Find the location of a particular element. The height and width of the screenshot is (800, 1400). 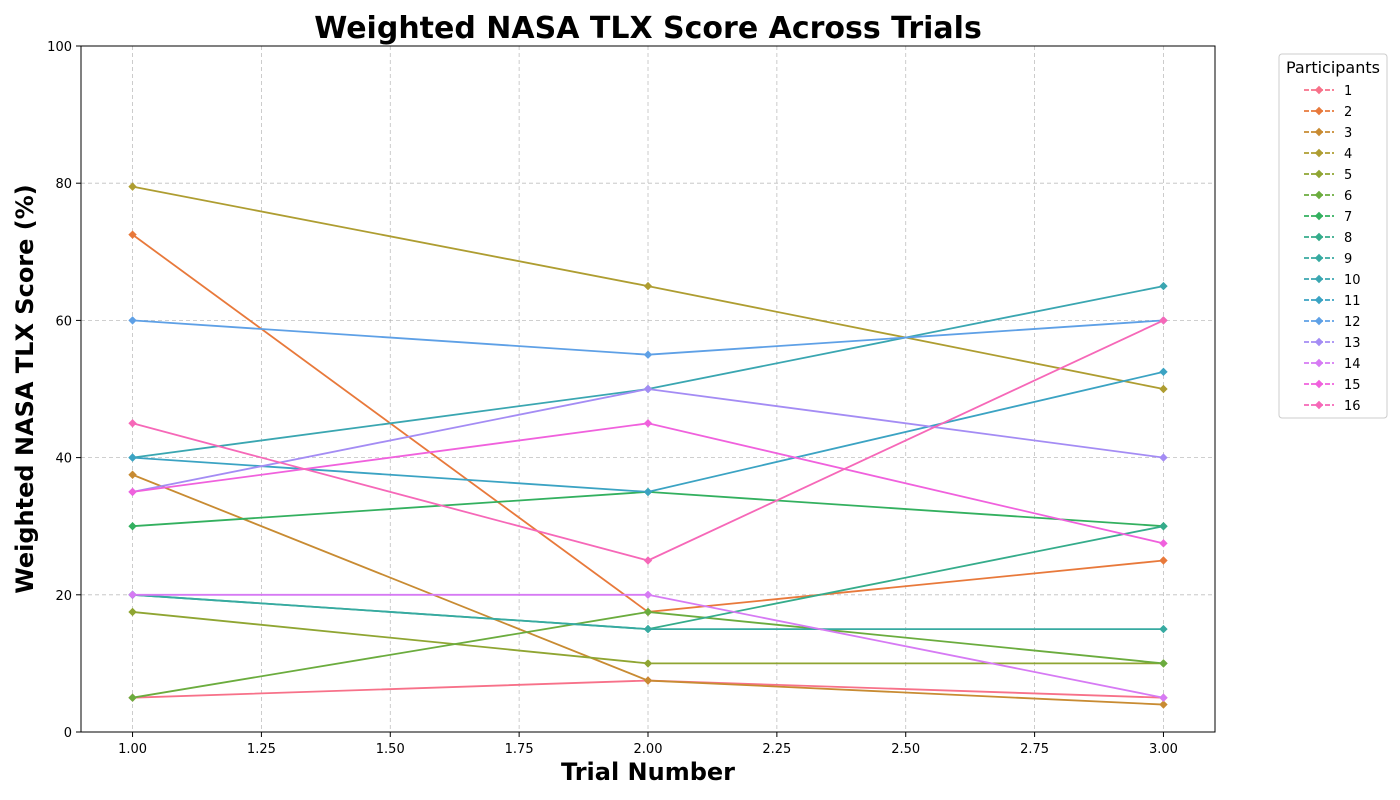

x-tick-label: 3.00 is located at coordinates (1163, 749).